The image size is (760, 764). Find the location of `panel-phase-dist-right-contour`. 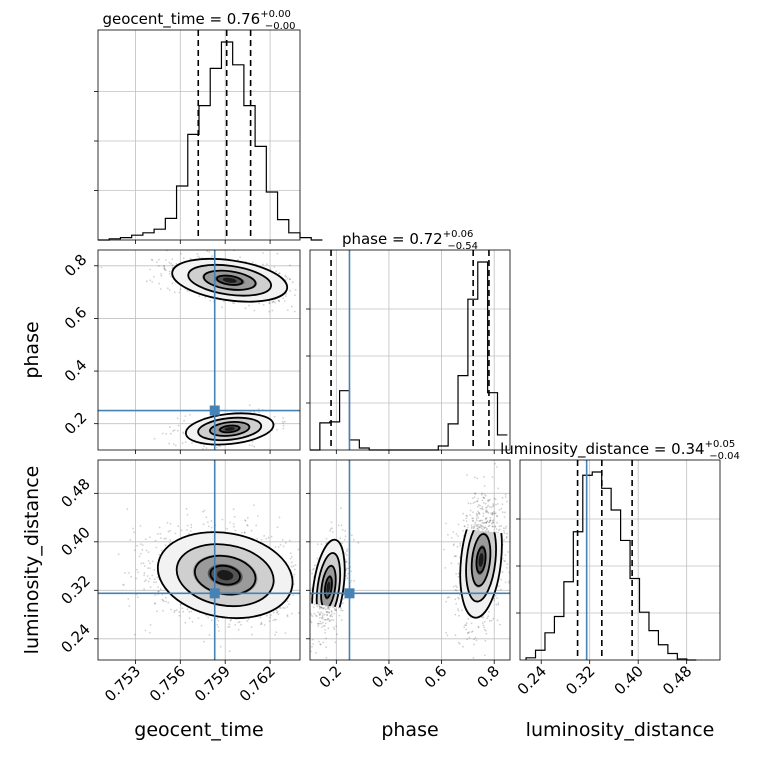

panel-phase-dist-right-contour is located at coordinates (481, 561).